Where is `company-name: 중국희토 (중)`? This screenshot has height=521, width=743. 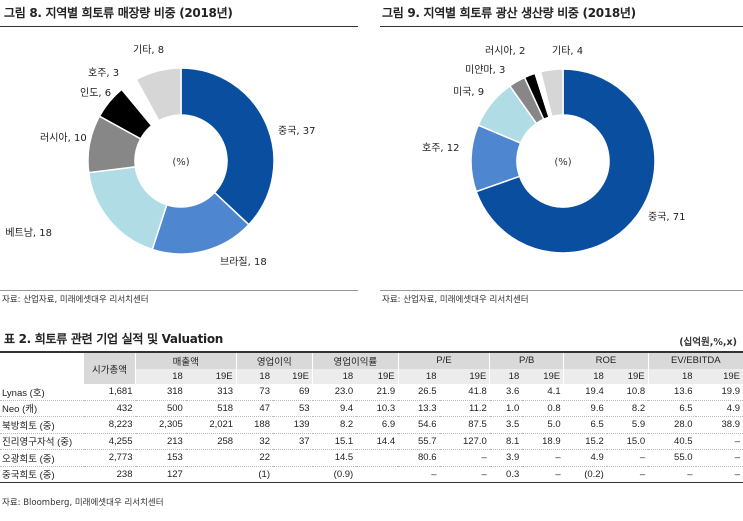 company-name: 중국희토 (중) is located at coordinates (42, 474).